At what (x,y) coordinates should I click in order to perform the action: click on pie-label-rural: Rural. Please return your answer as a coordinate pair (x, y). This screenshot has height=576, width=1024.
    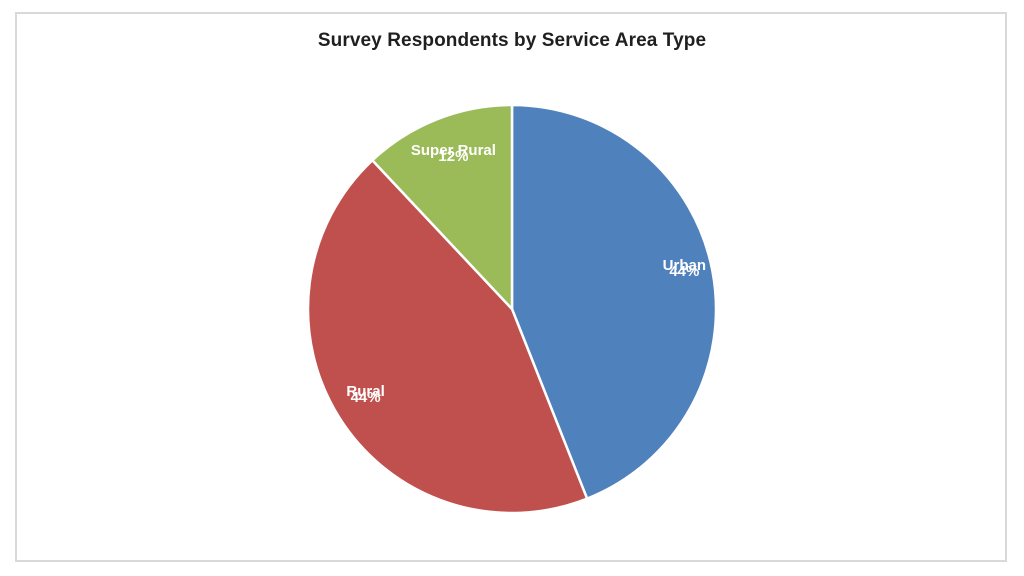
    Looking at the image, I should click on (365, 391).